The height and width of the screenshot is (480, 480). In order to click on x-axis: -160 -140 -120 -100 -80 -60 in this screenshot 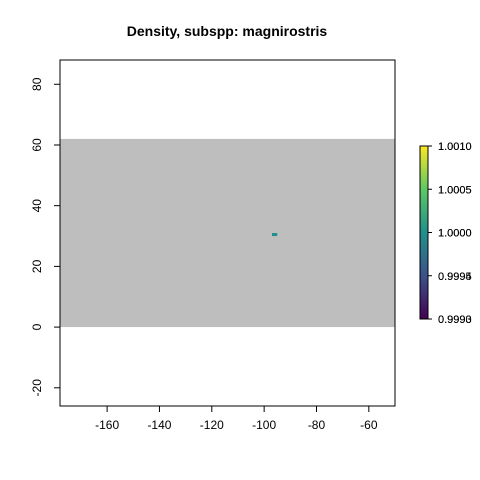, I will do `click(236, 418)`.